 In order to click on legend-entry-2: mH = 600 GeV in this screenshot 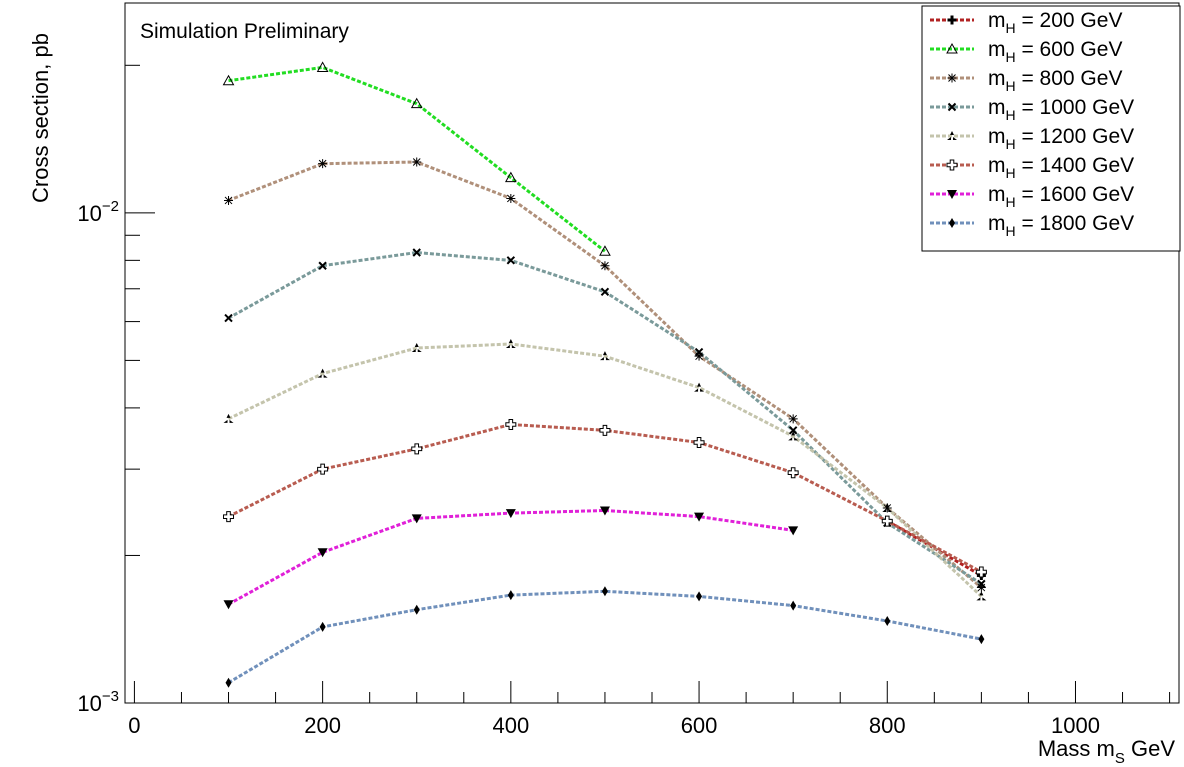, I will do `click(1026, 51)`.